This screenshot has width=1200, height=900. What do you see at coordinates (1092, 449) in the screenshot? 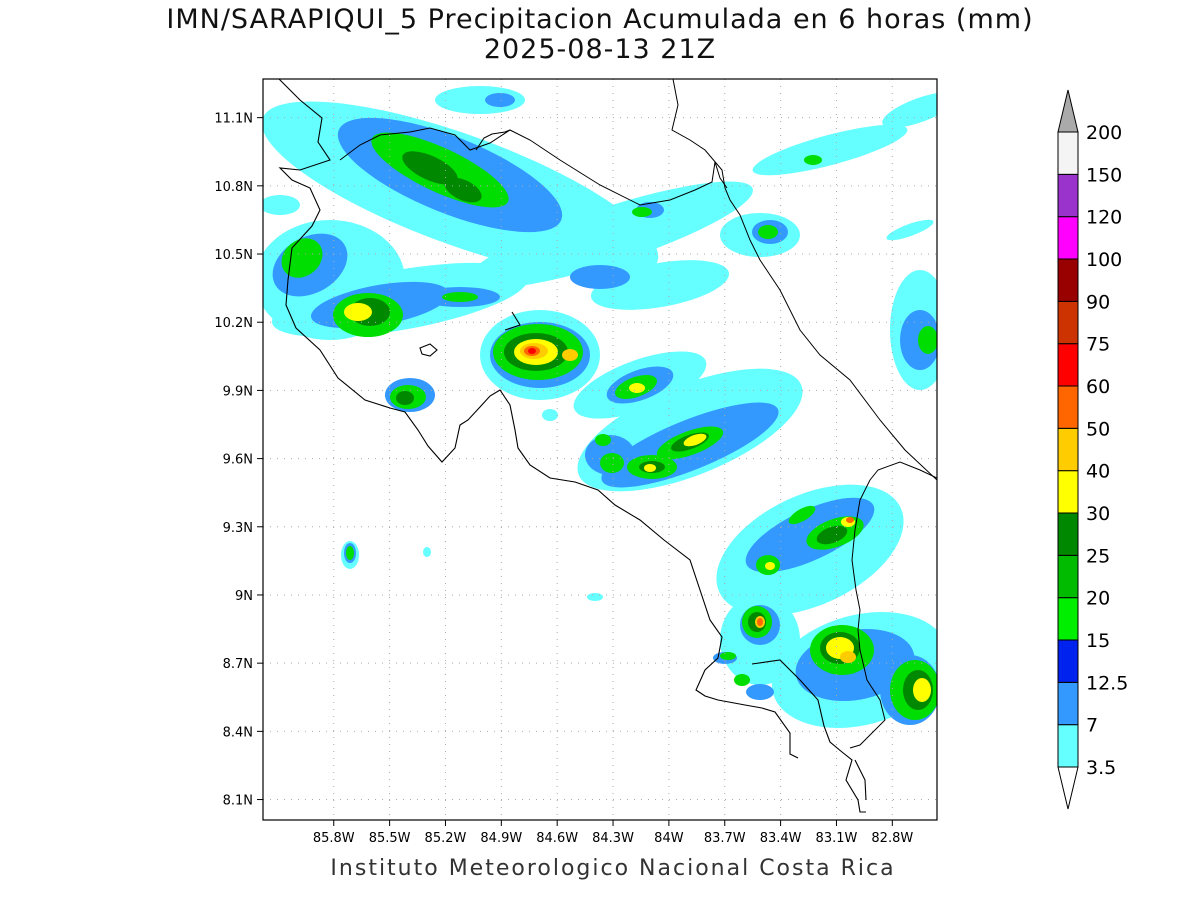
I see `colorbar: 3.5 7 12.5 15 20 25 30 40 50 60 75 90 100 120 150 200` at bounding box center [1092, 449].